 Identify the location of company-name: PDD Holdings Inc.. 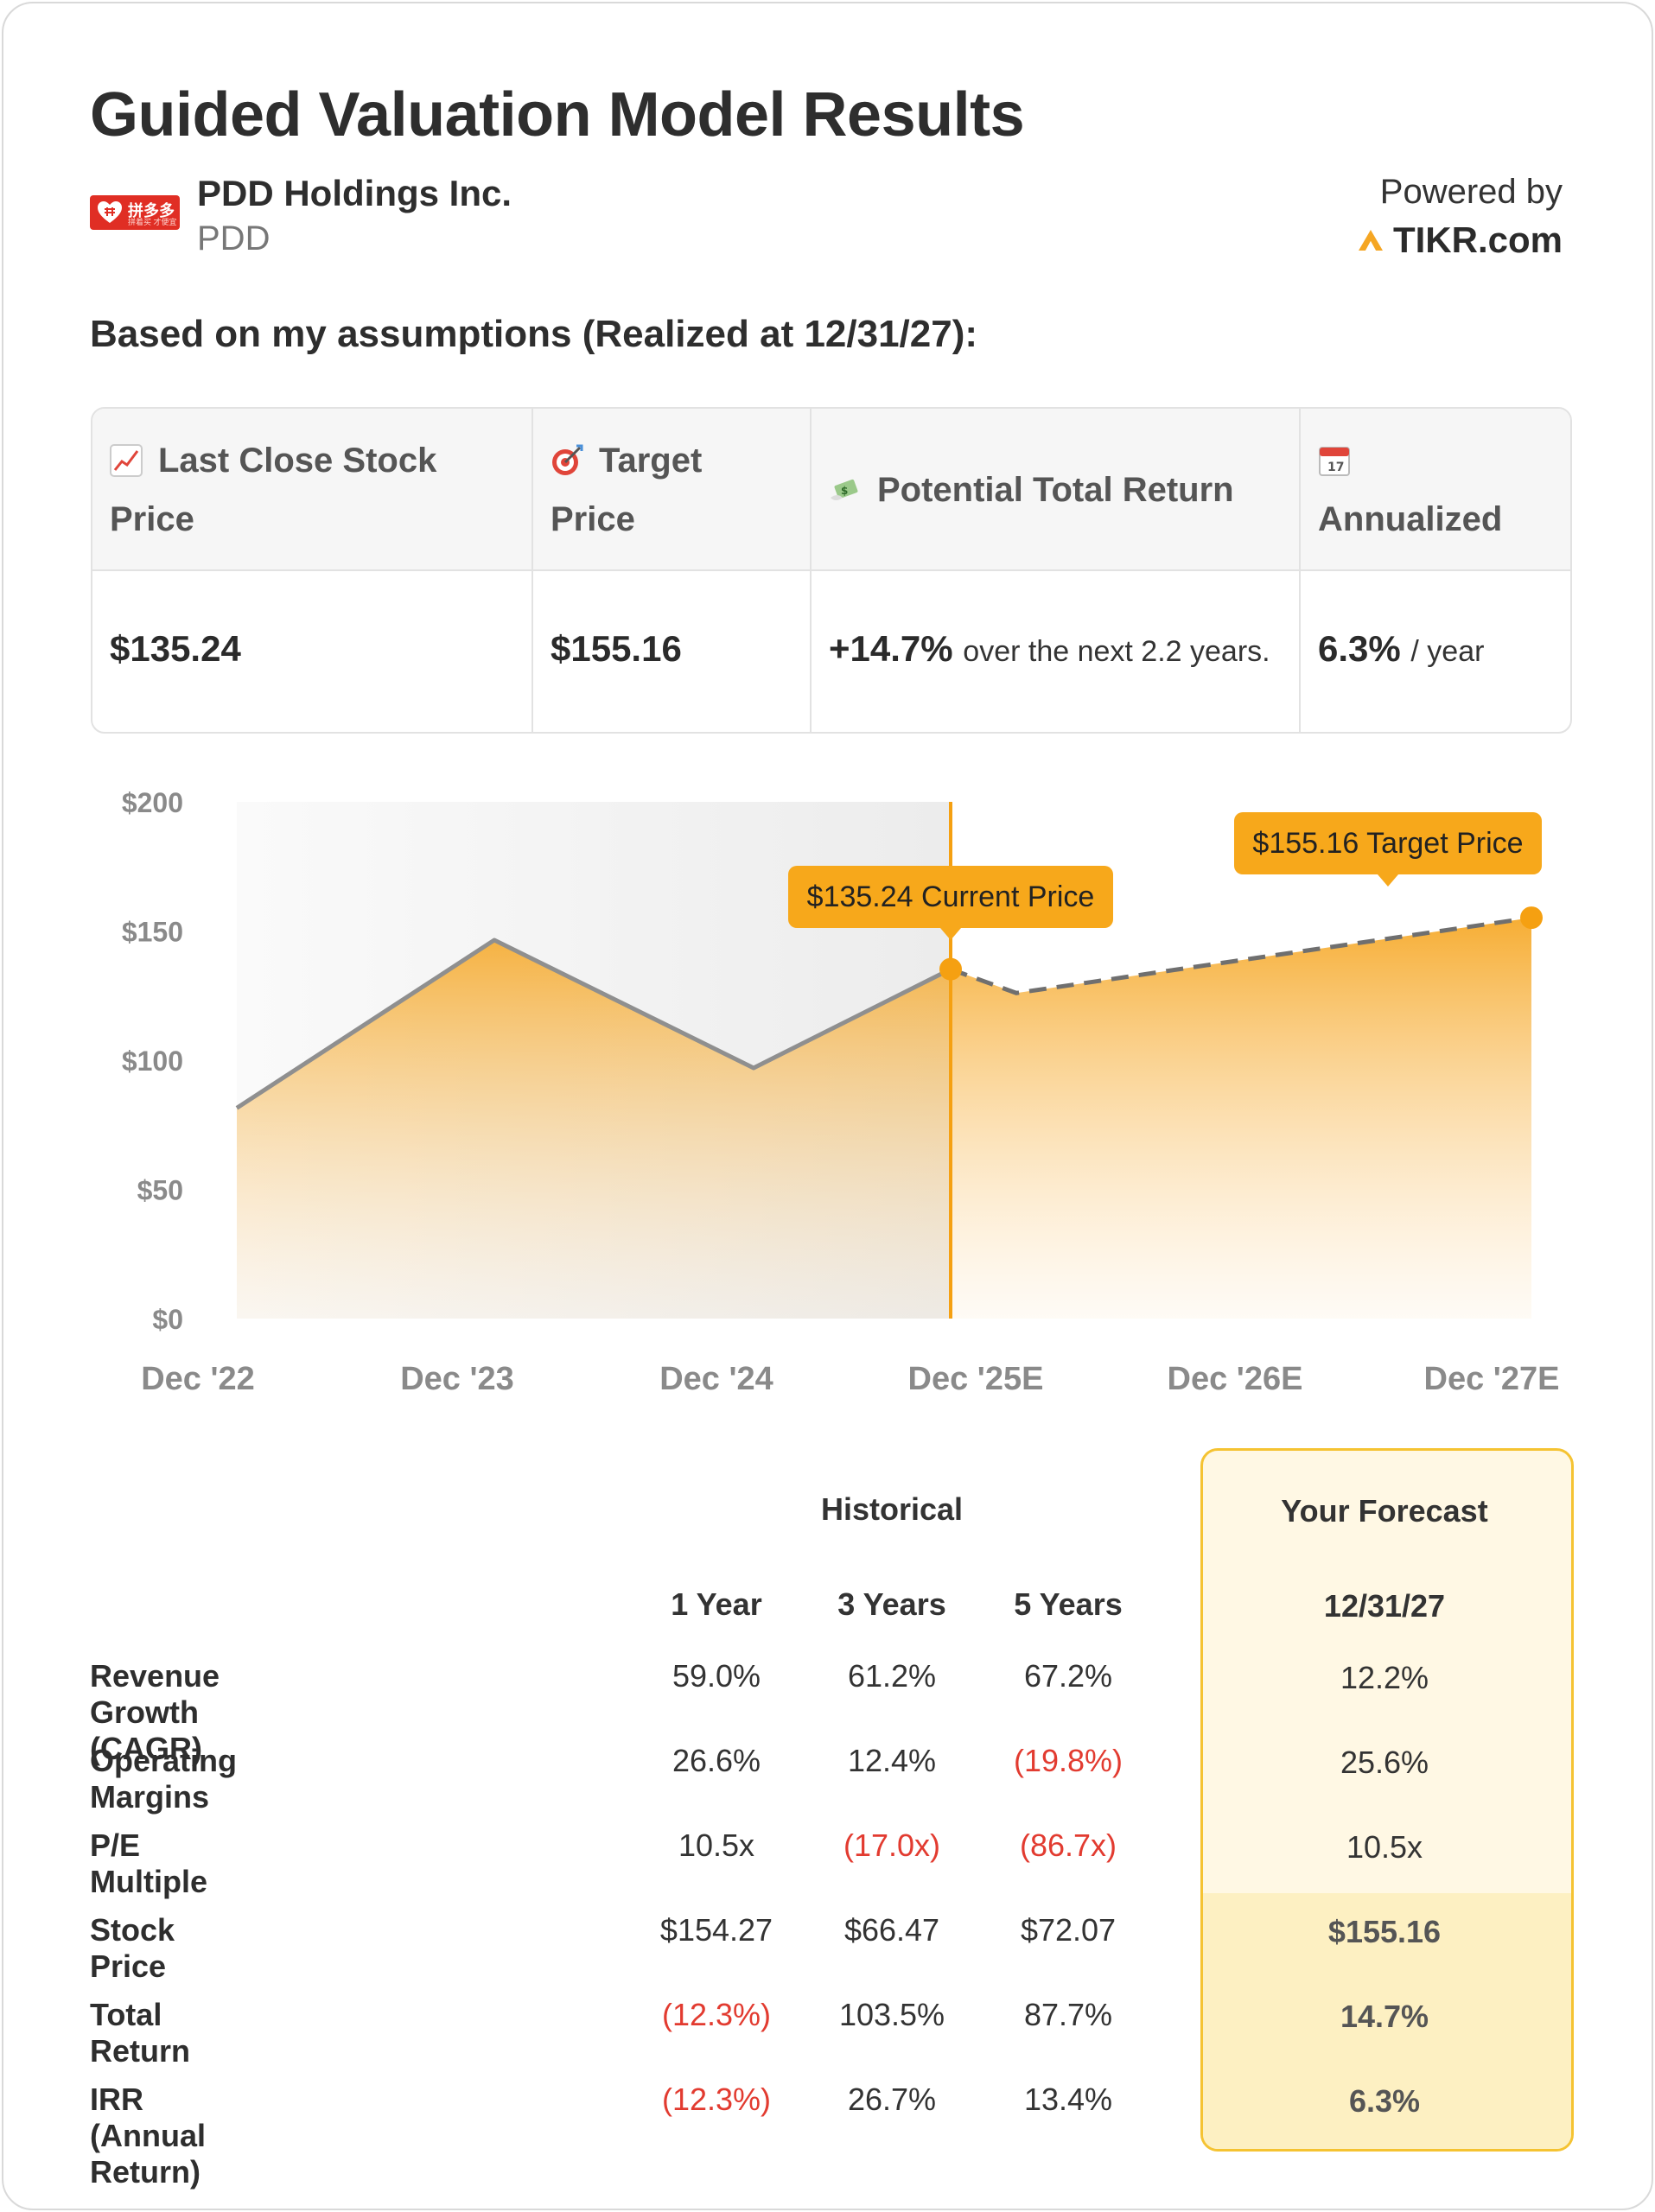
(354, 193).